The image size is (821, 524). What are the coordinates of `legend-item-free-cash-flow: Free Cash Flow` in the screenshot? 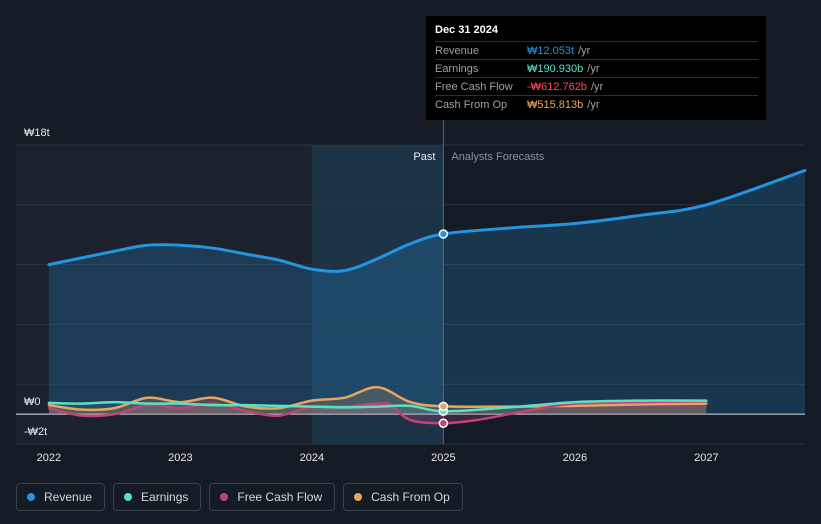 It's located at (272, 497).